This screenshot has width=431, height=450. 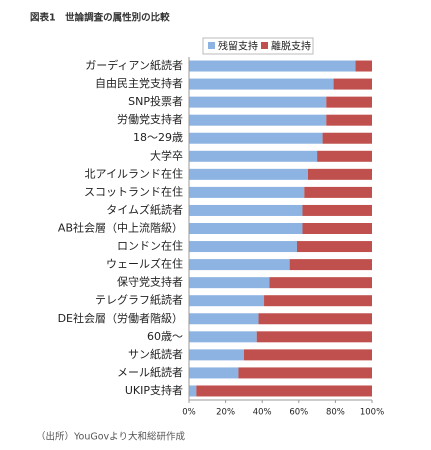 What do you see at coordinates (110, 437) in the screenshot?
I see `source-note: （出所）YouGovより大和総研作成` at bounding box center [110, 437].